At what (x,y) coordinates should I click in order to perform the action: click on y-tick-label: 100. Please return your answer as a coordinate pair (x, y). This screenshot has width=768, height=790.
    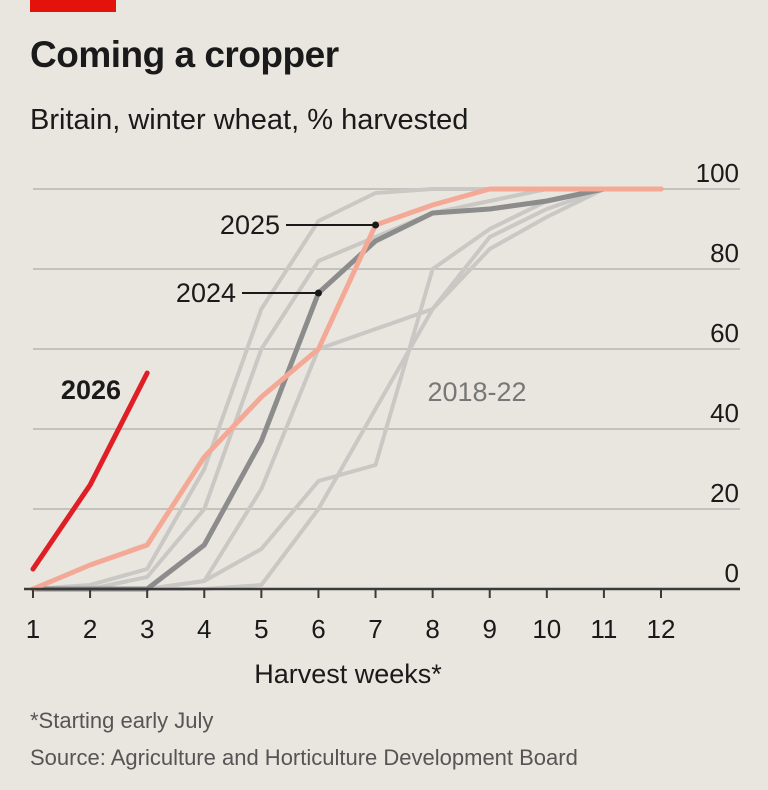
    Looking at the image, I should click on (717, 173).